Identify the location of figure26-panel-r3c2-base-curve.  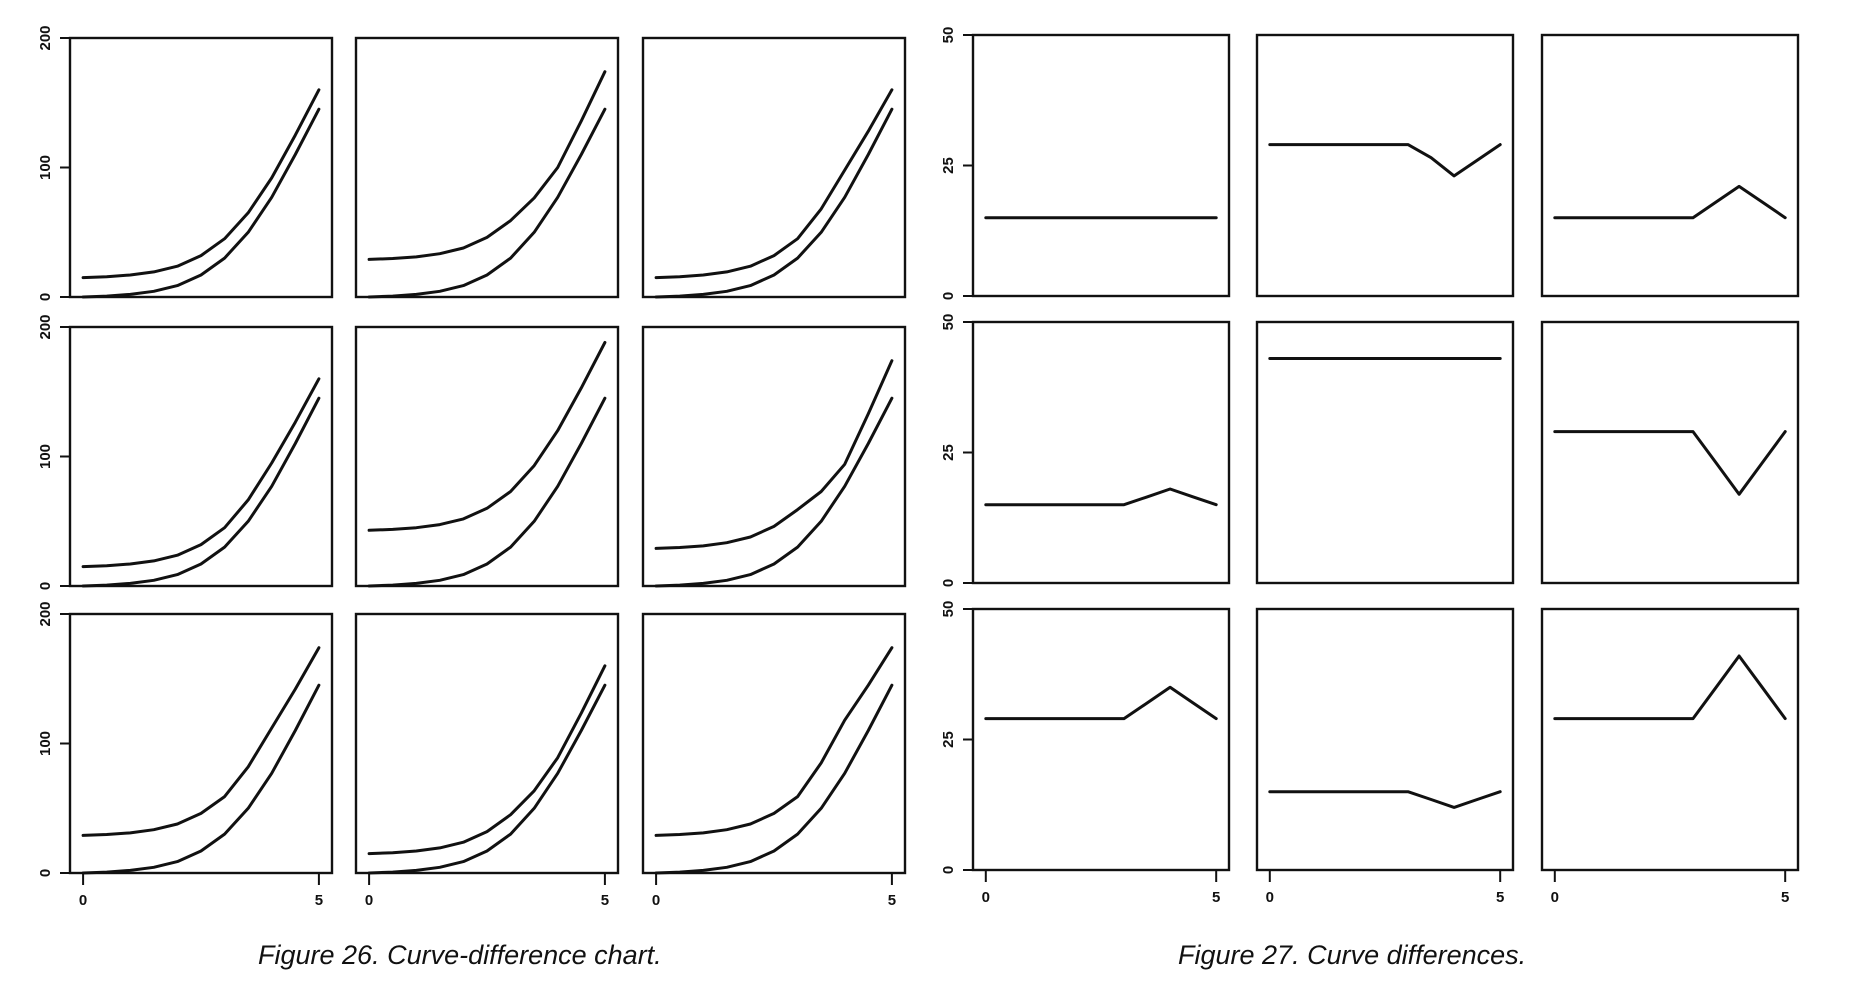
(487, 779).